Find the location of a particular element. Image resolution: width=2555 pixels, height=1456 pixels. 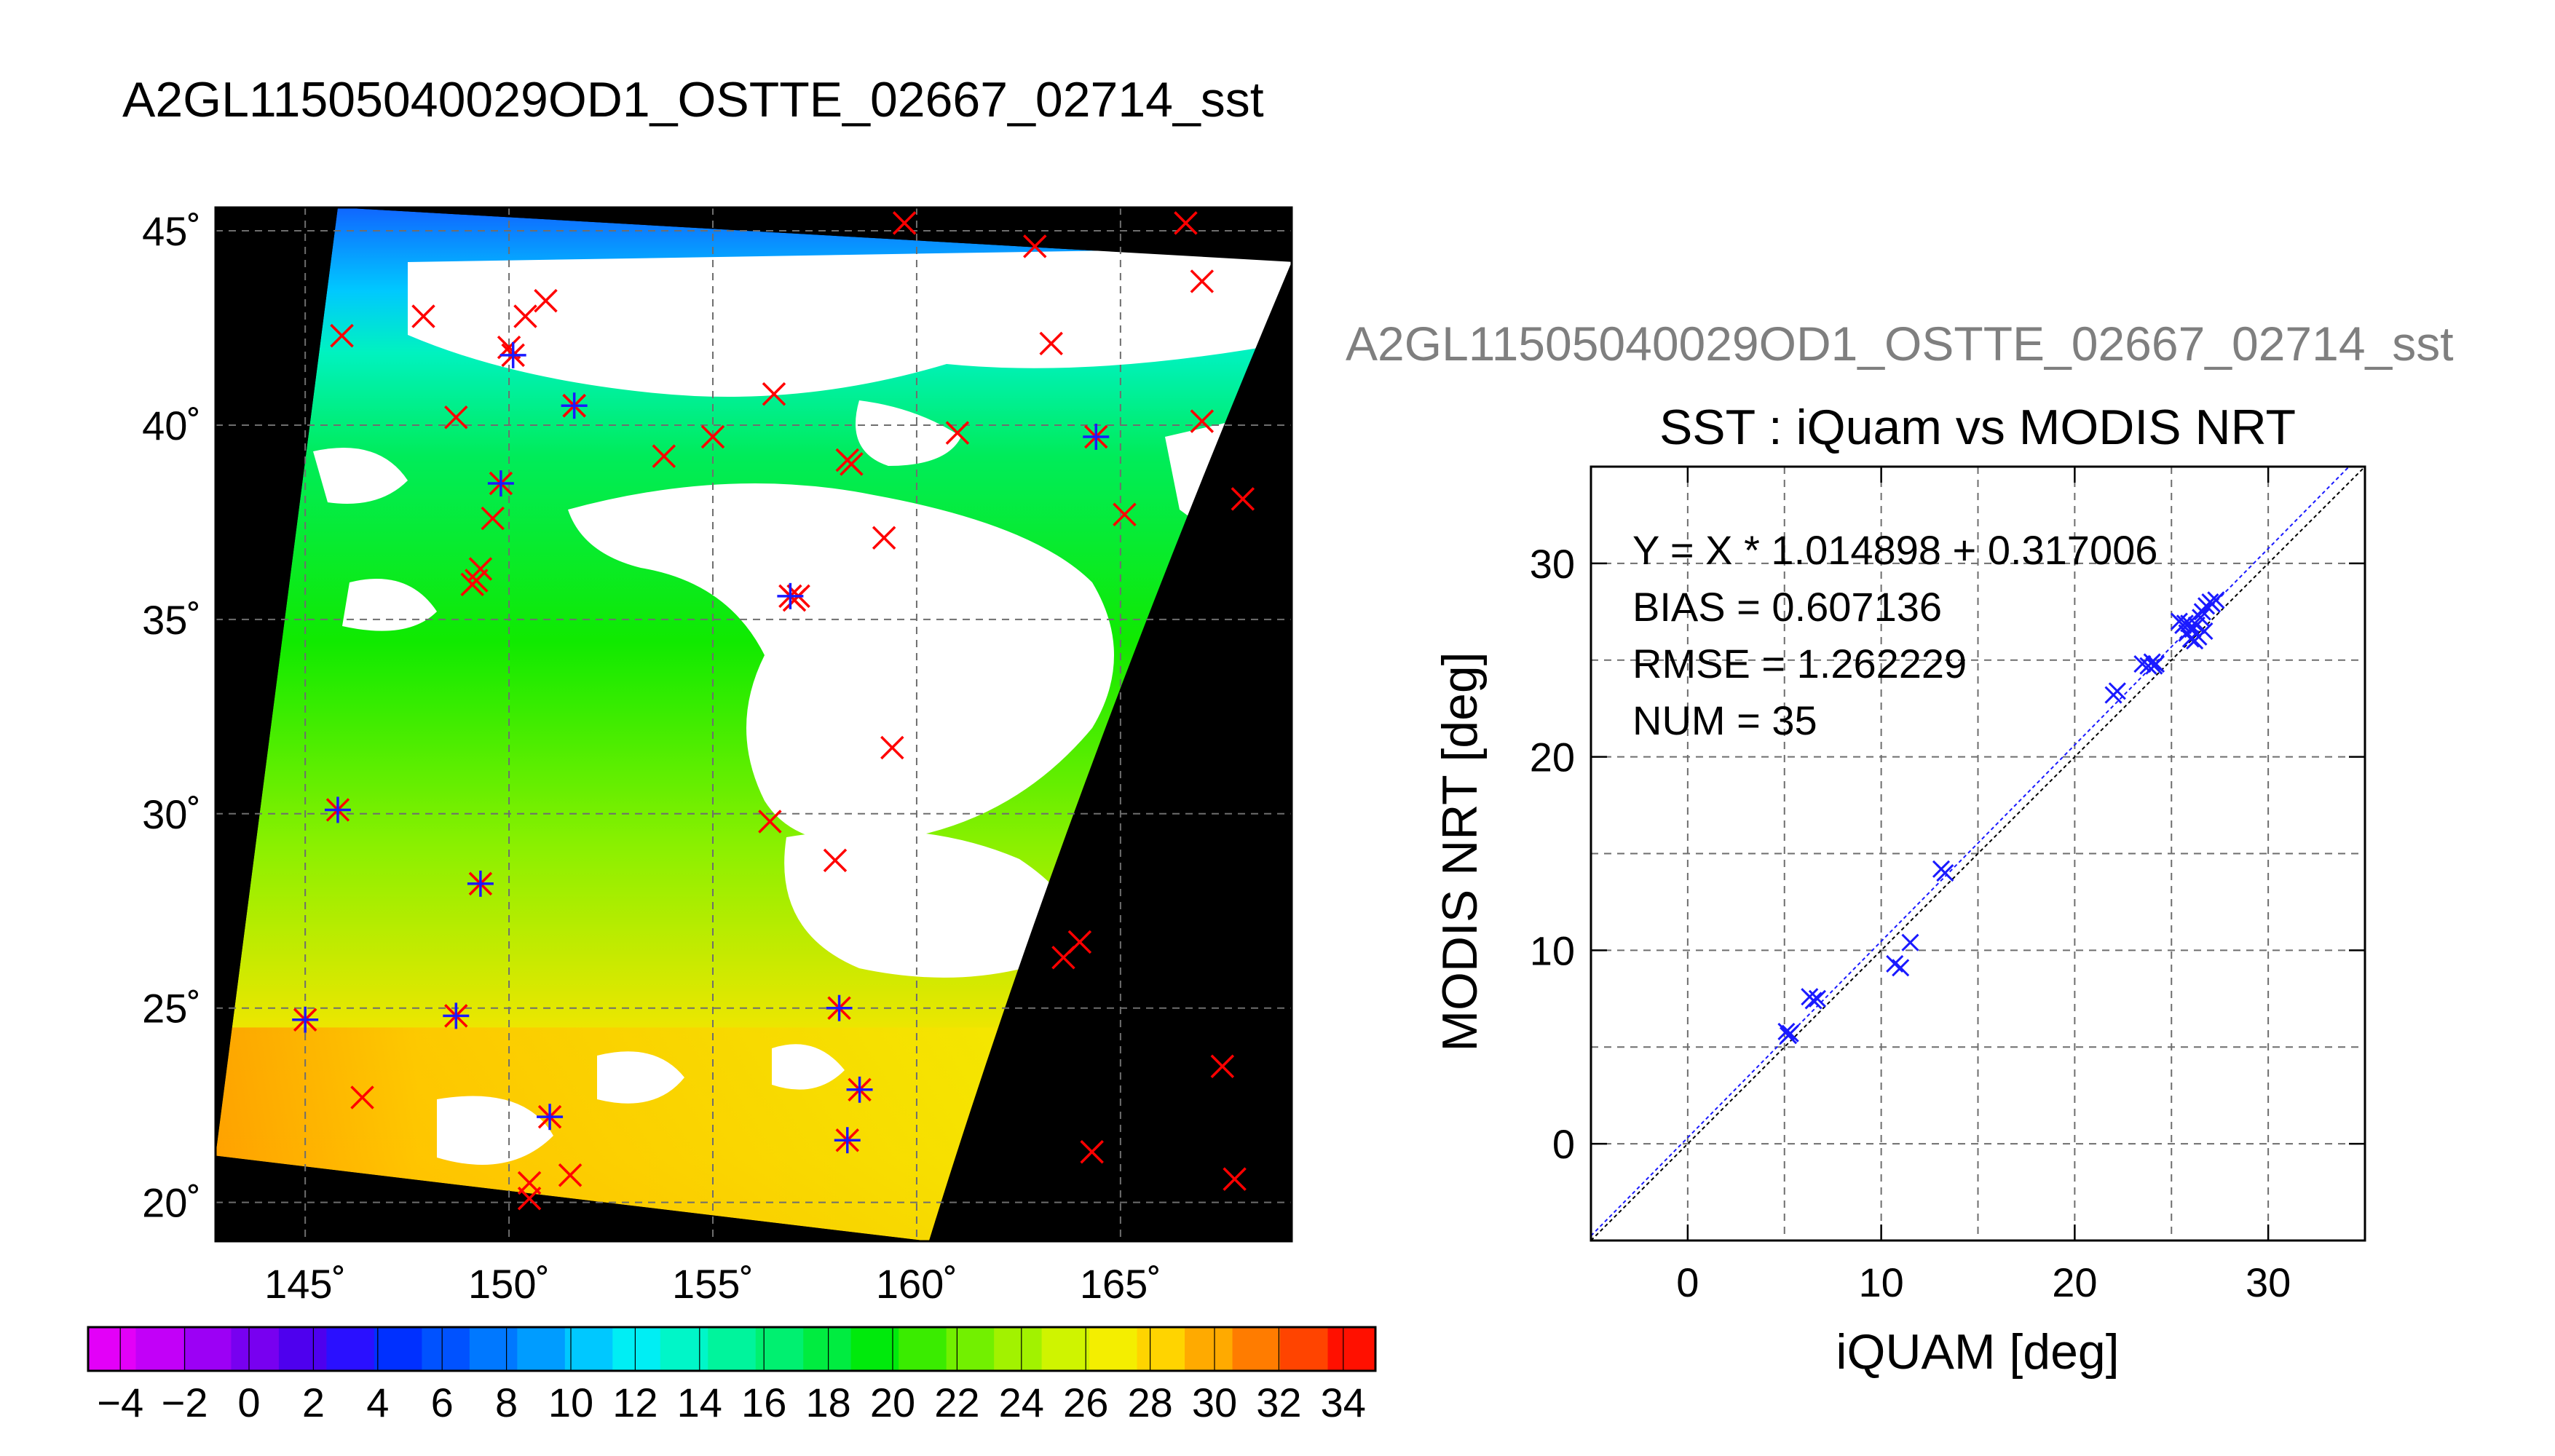

colorbar-tick-label: 30 is located at coordinates (1214, 1402).